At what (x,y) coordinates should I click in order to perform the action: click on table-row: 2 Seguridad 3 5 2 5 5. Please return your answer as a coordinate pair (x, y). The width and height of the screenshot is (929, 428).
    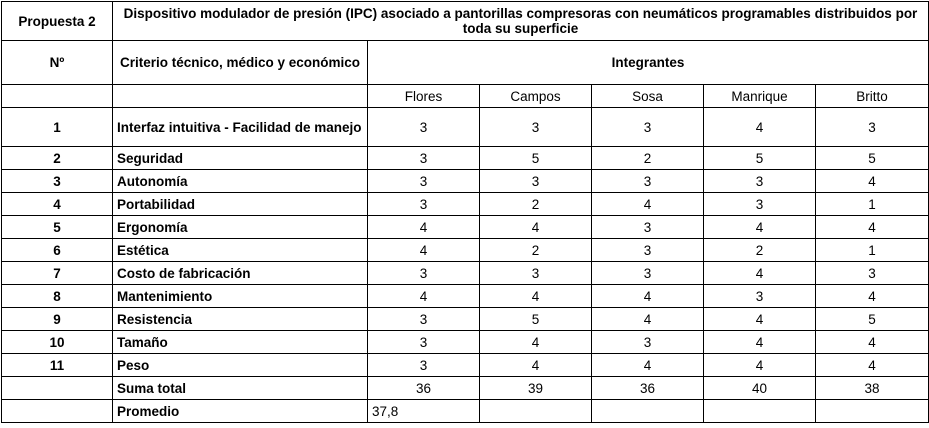
    Looking at the image, I should click on (465, 158).